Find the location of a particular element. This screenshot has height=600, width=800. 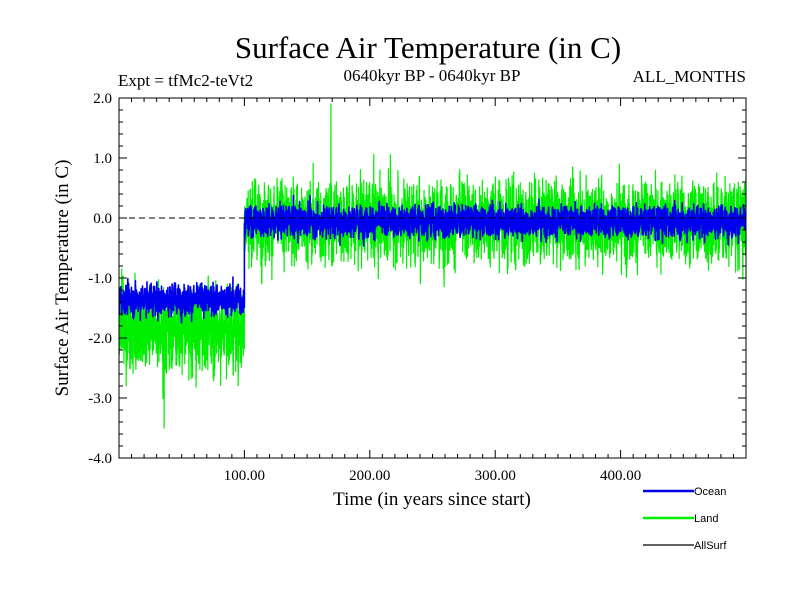

months-label: ALL_MONTHS is located at coordinates (689, 76).